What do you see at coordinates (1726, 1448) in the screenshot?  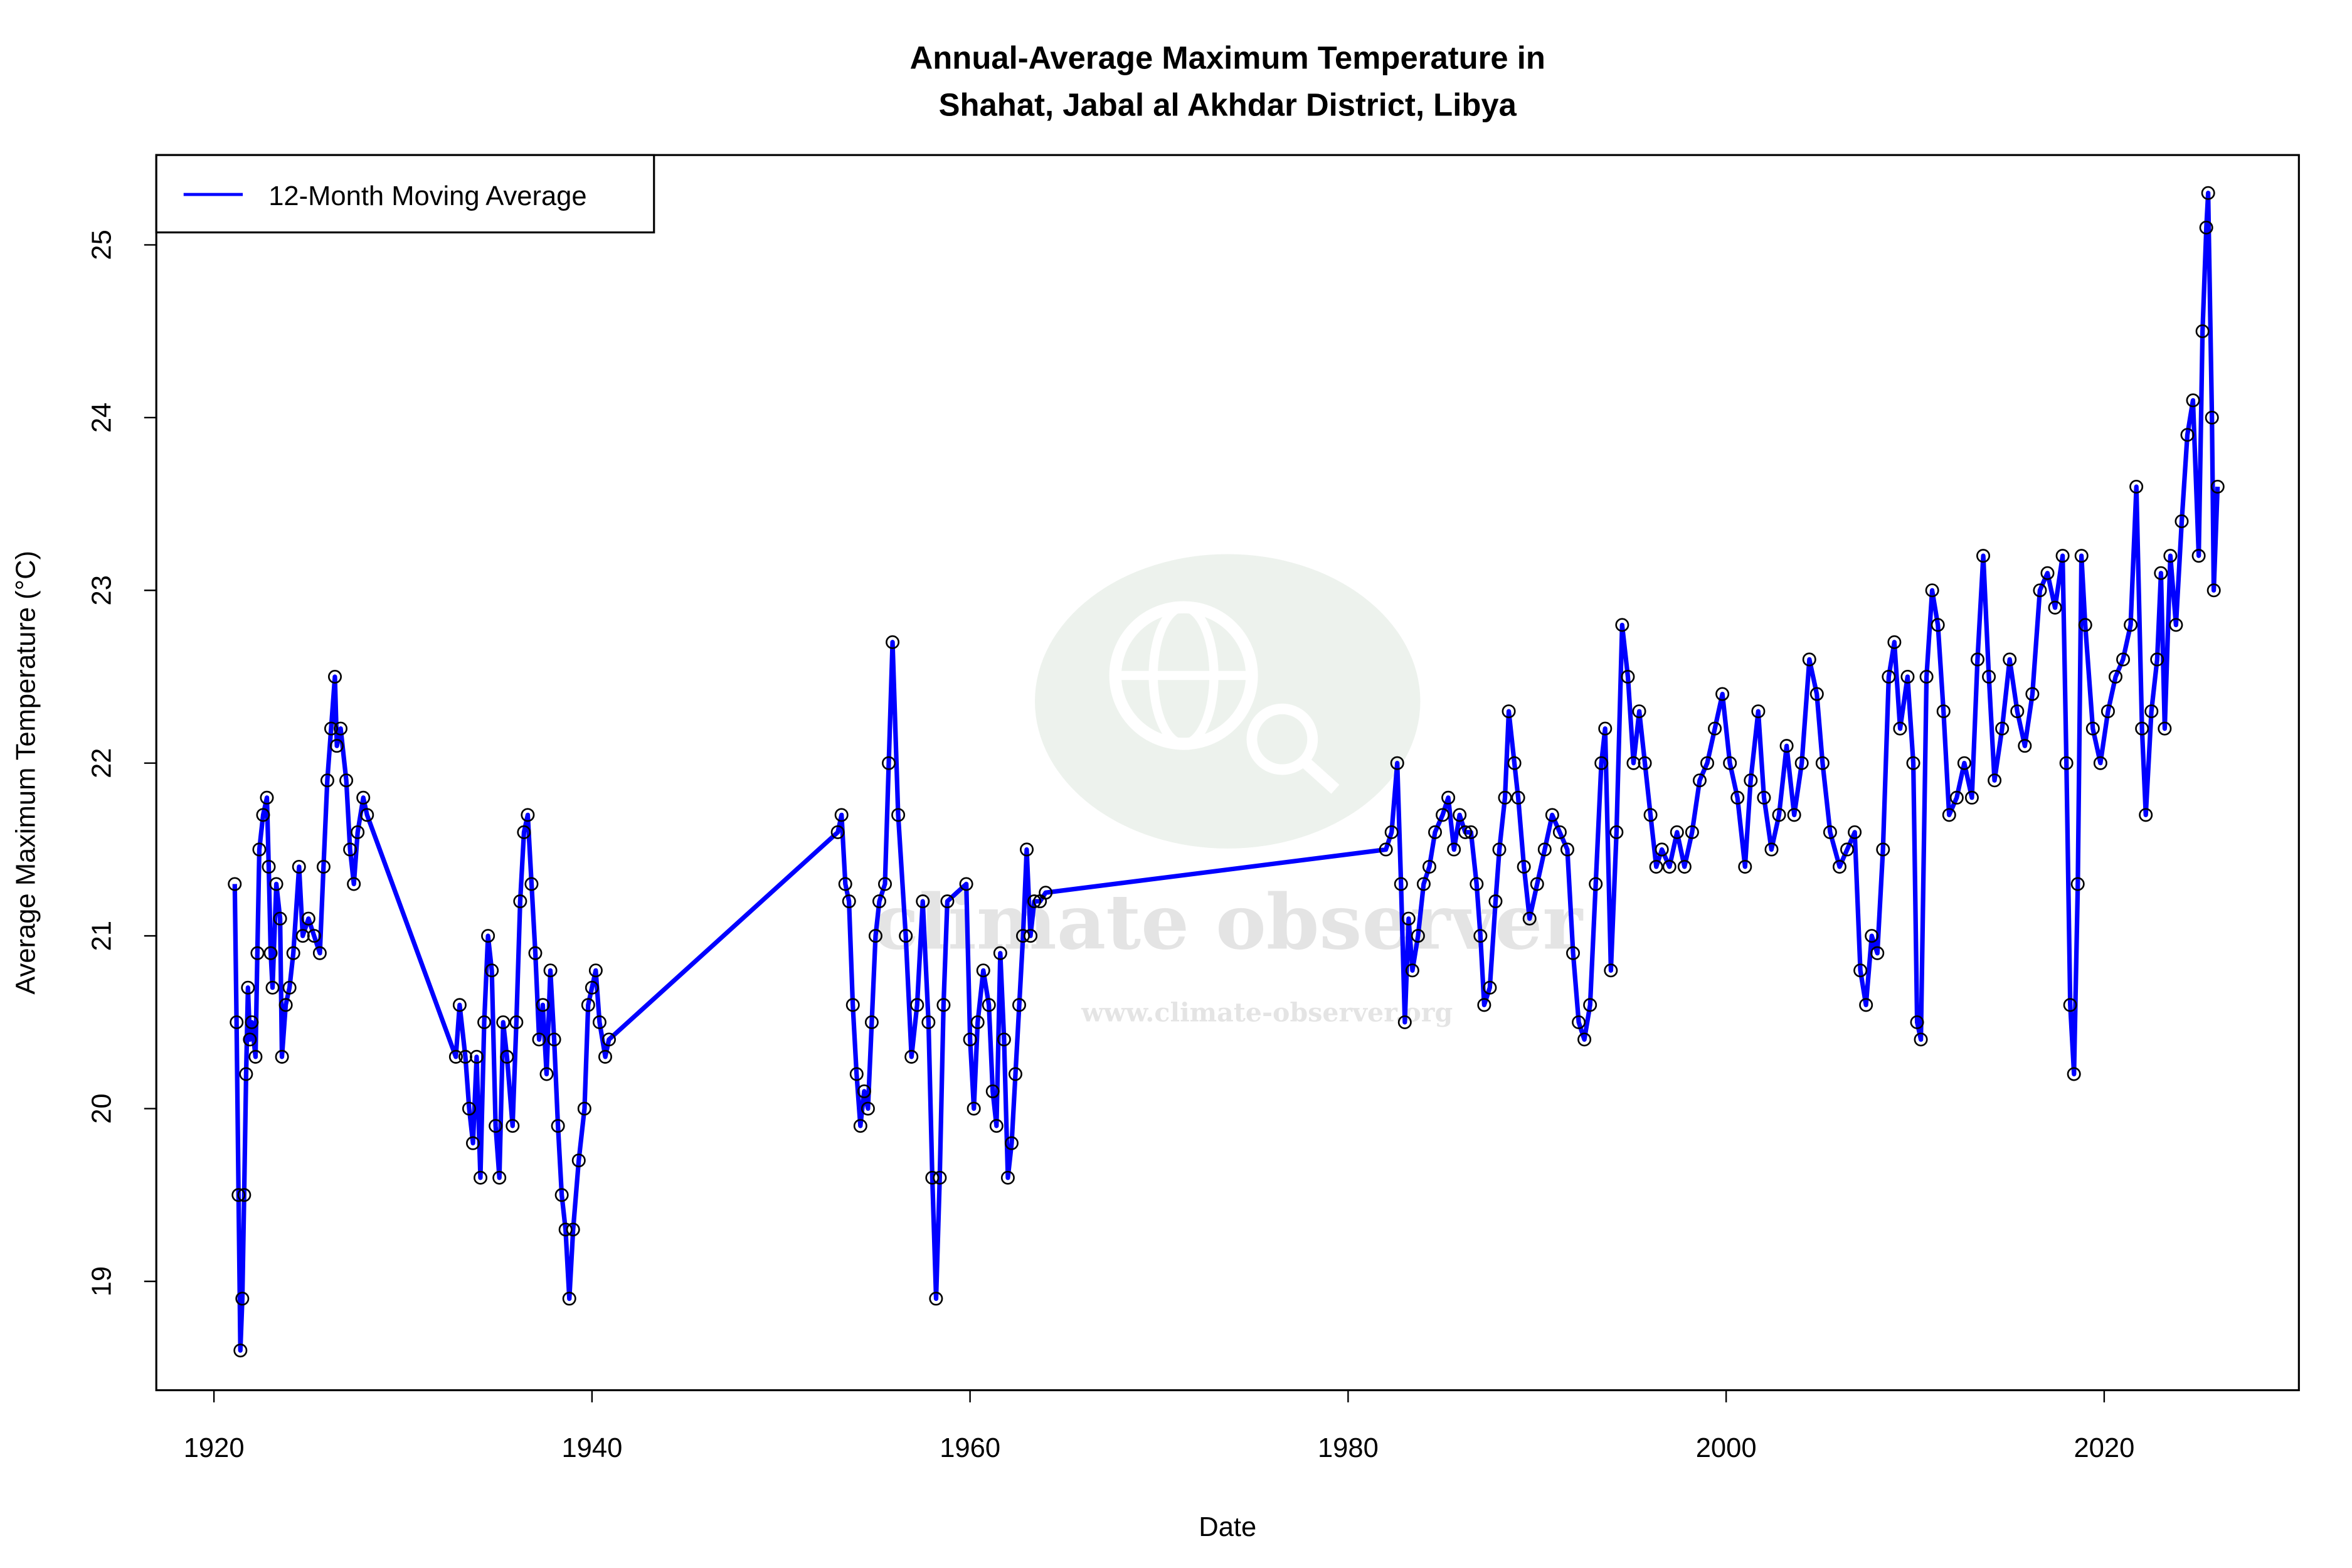 I see `x-tick-label: 2000` at bounding box center [1726, 1448].